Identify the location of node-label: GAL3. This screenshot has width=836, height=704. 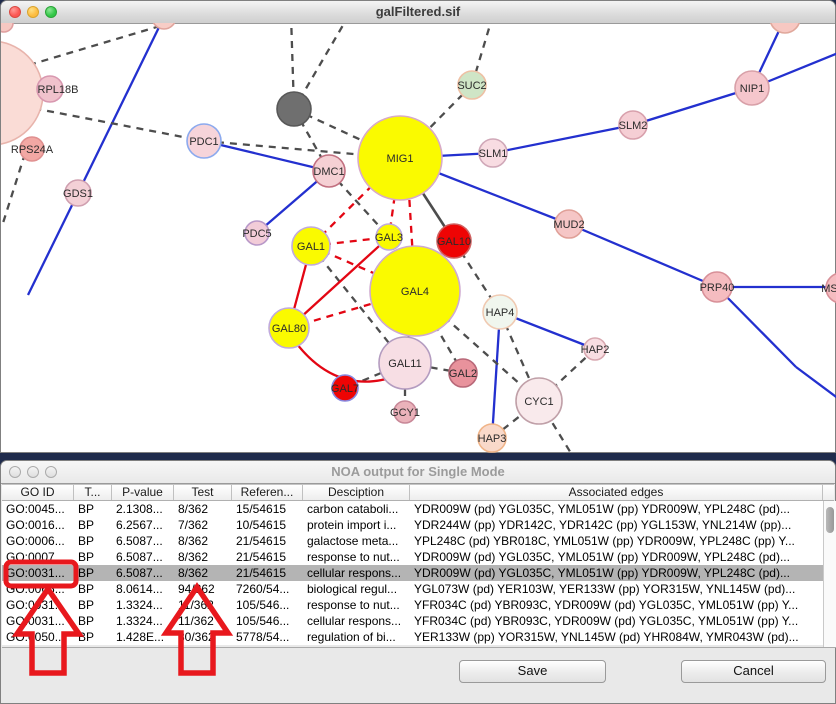
(389, 238).